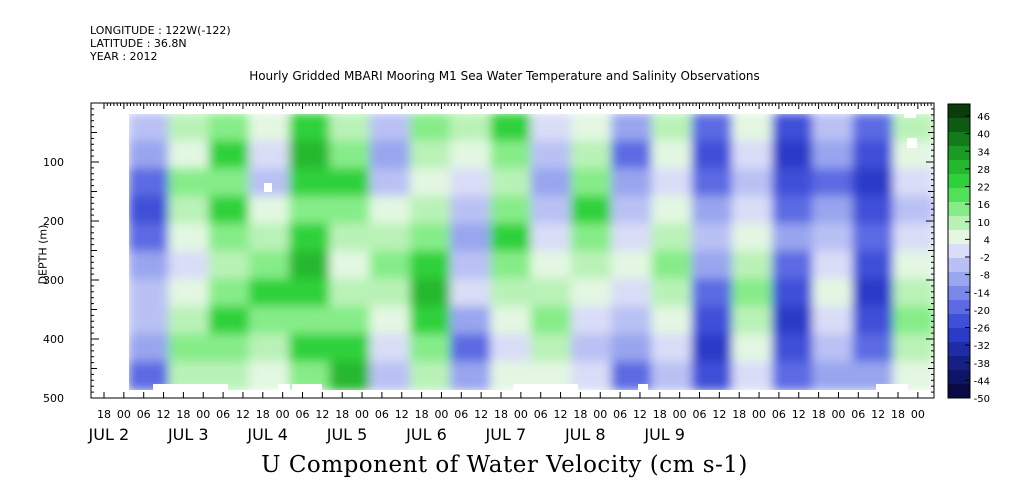 Image resolution: width=1009 pixels, height=504 pixels. Describe the element at coordinates (985, 276) in the screenshot. I see `colorbar-label: -8` at that location.